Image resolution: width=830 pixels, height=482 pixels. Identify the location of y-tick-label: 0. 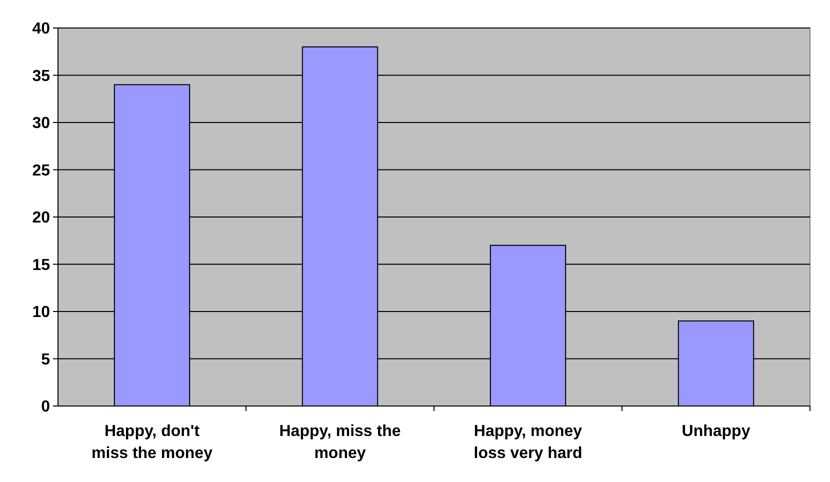
(45, 407).